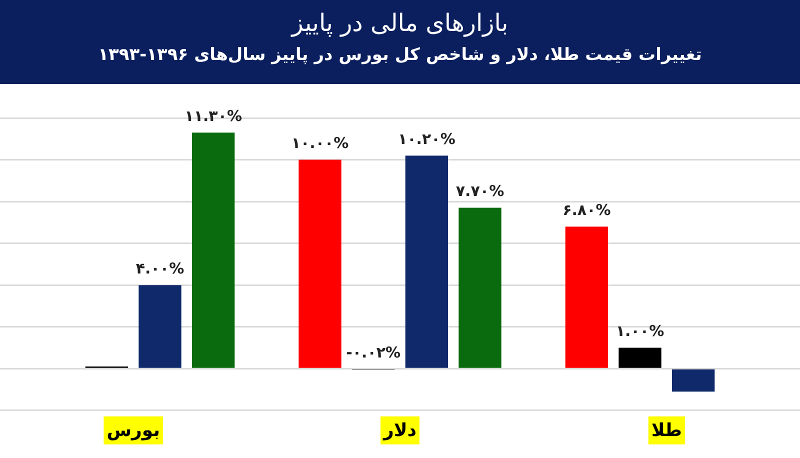 This screenshot has width=800, height=458. Describe the element at coordinates (133, 430) in the screenshot. I see `x-tick-label: بورس` at that location.